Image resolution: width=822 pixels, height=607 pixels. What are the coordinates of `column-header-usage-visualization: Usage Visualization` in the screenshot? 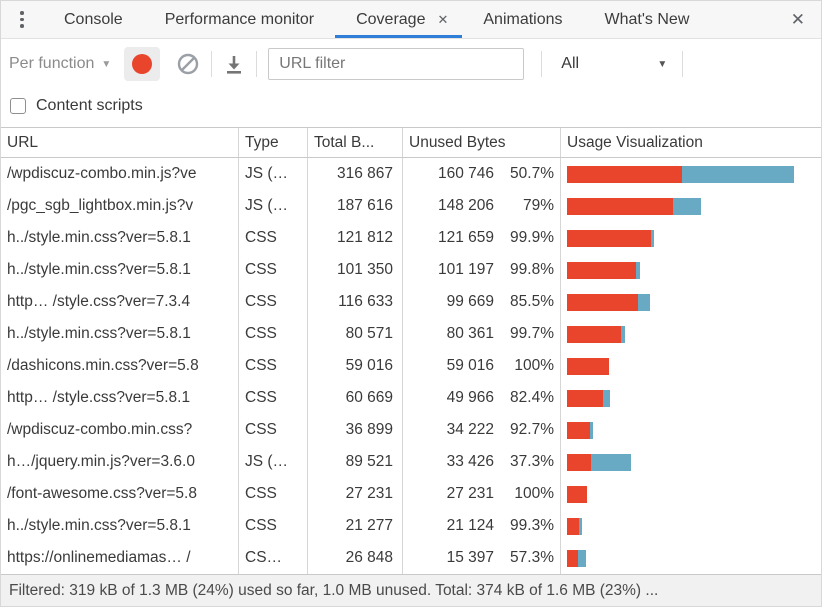 It's located at (635, 142).